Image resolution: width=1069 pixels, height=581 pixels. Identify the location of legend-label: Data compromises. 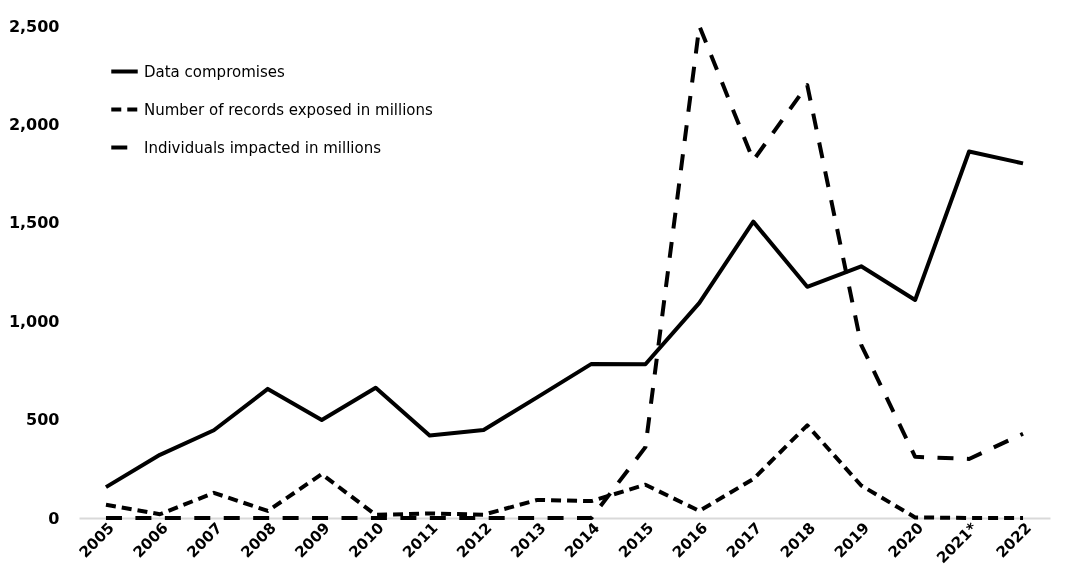
(214, 71).